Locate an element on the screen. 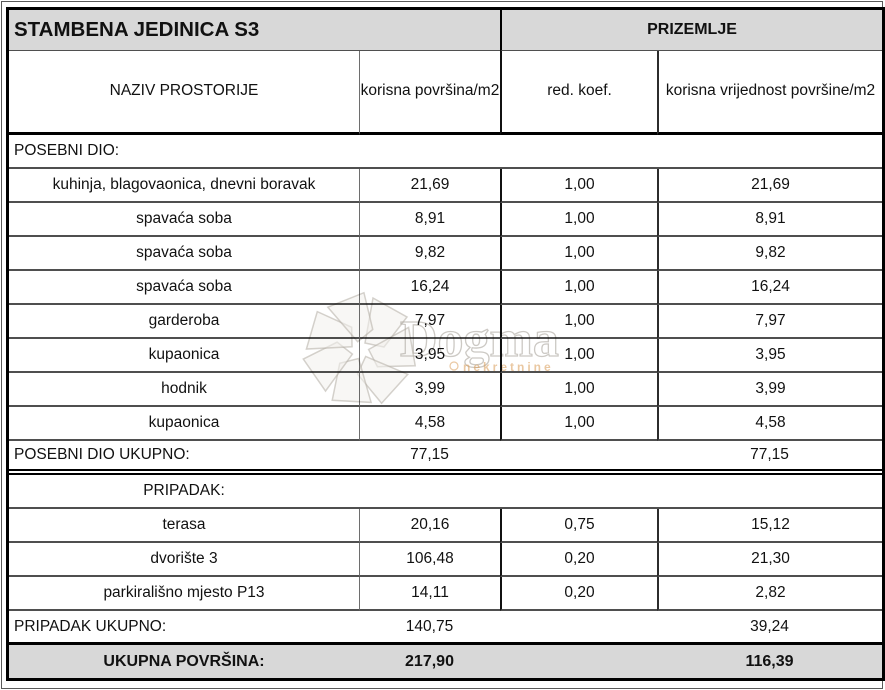 The width and height of the screenshot is (885, 690). area-cell: 20,16 is located at coordinates (429, 526).